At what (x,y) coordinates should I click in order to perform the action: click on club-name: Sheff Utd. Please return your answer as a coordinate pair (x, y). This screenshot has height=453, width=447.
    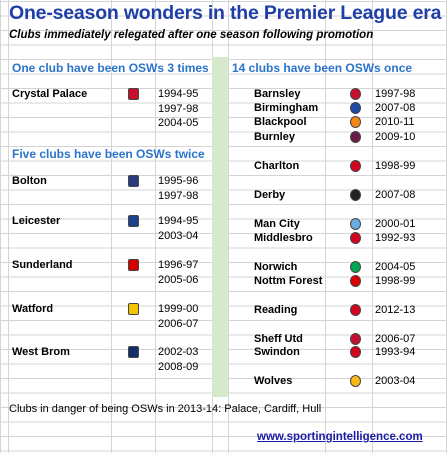
    Looking at the image, I should click on (278, 339).